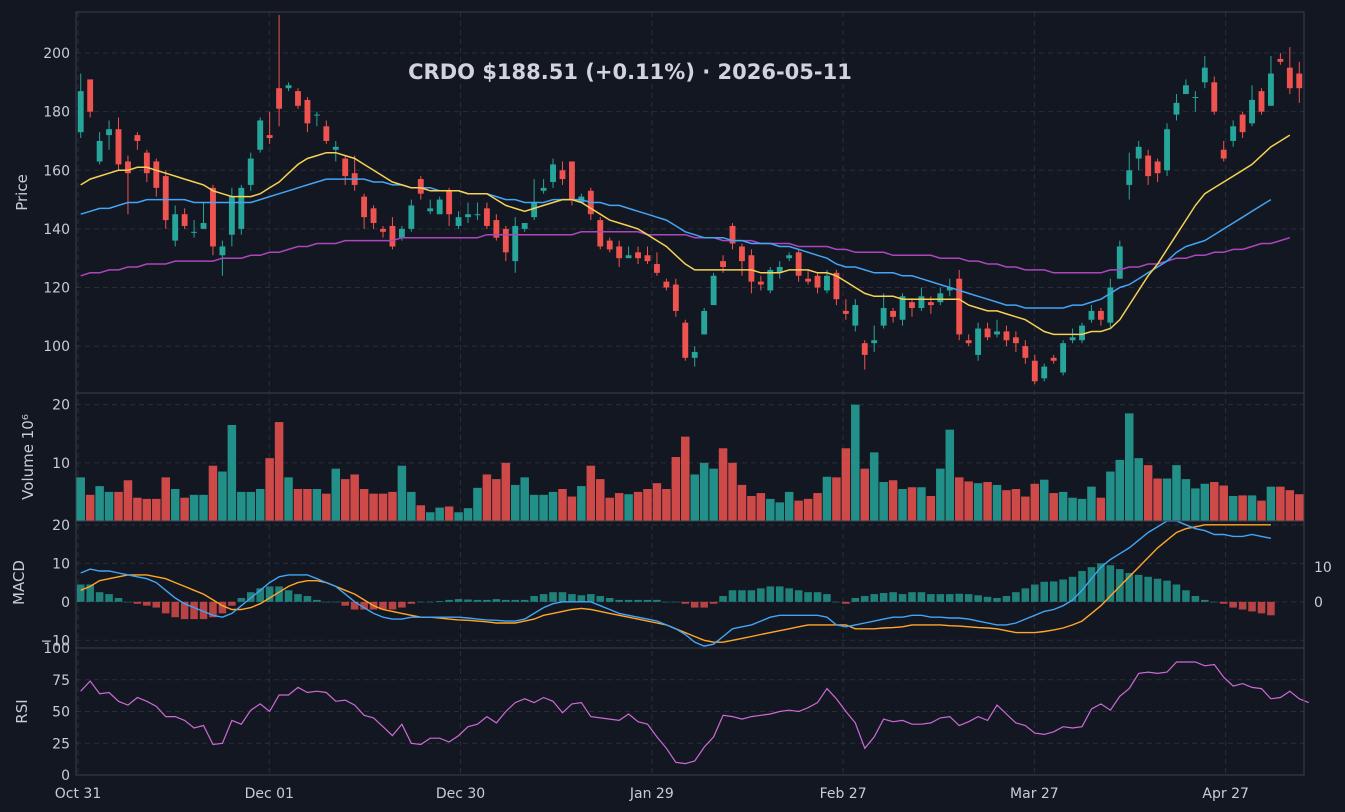  I want to click on macd-tick-label: 20, so click(61, 526).